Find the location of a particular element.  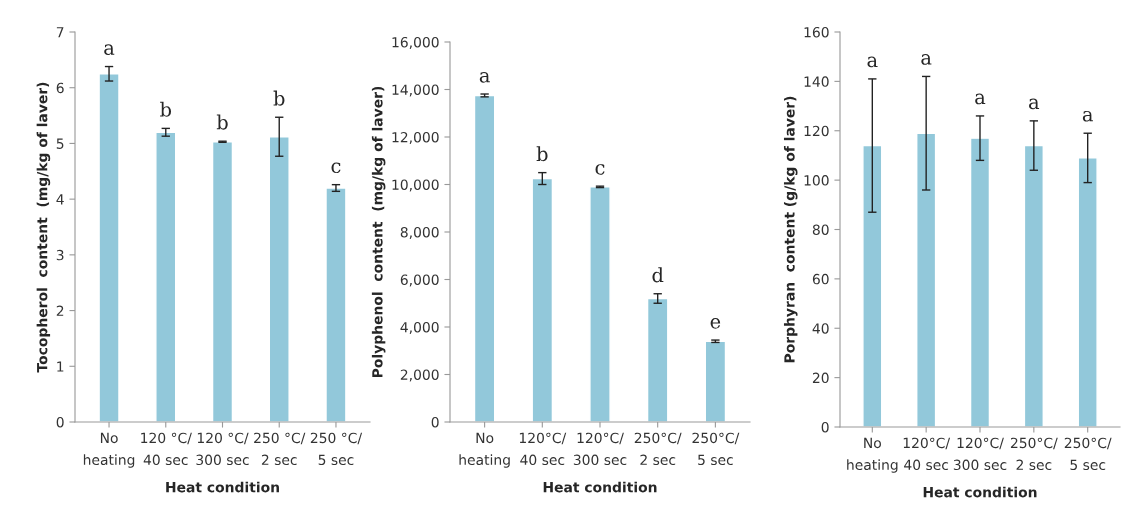

x-tick-label: 250 °C/ 5 sec is located at coordinates (336, 449).